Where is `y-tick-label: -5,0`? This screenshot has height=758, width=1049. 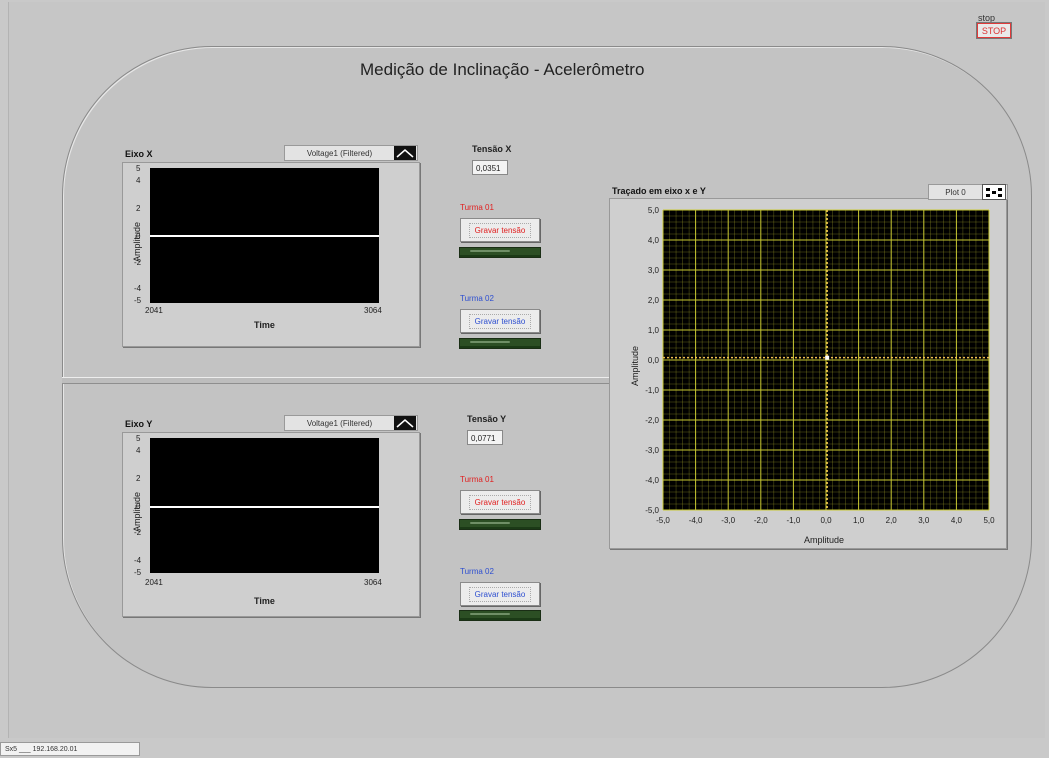
y-tick-label: -5,0 is located at coordinates (652, 510).